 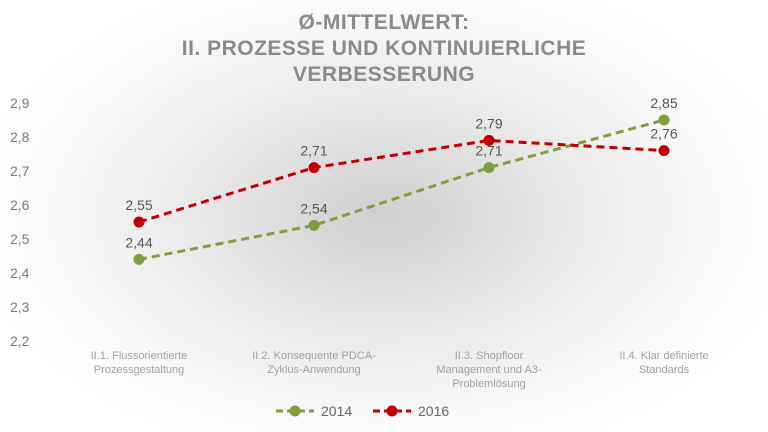 What do you see at coordinates (314, 370) in the screenshot?
I see `x-tick-label: Zyklus-Anwendung` at bounding box center [314, 370].